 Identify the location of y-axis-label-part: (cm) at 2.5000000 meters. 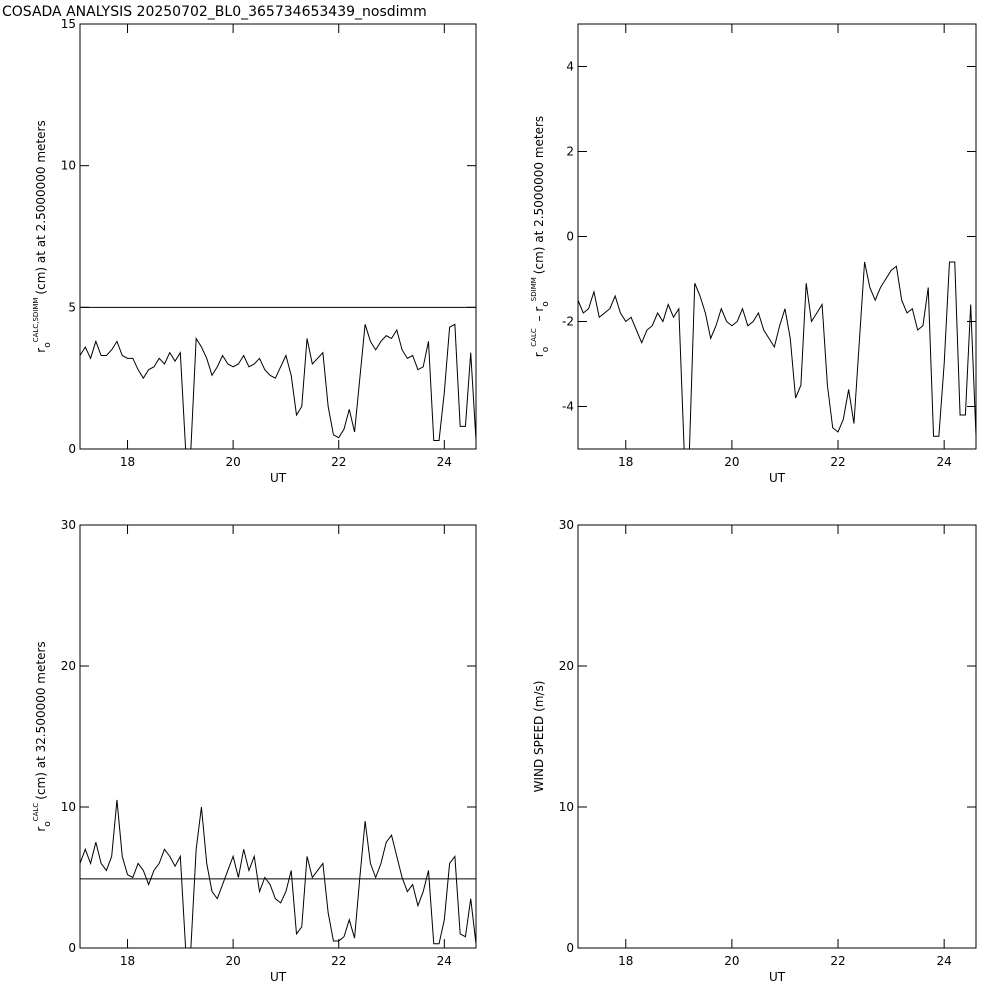
(539, 195).